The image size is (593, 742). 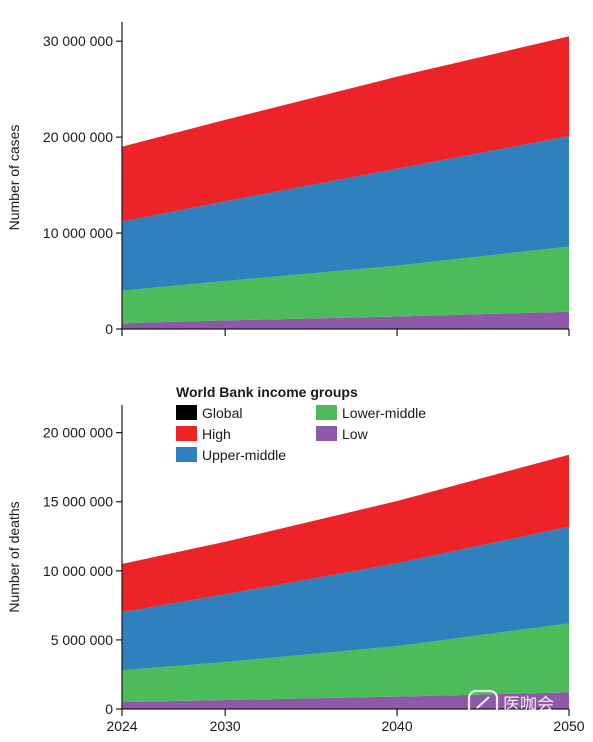 What do you see at coordinates (355, 434) in the screenshot?
I see `legend-label-low: Low` at bounding box center [355, 434].